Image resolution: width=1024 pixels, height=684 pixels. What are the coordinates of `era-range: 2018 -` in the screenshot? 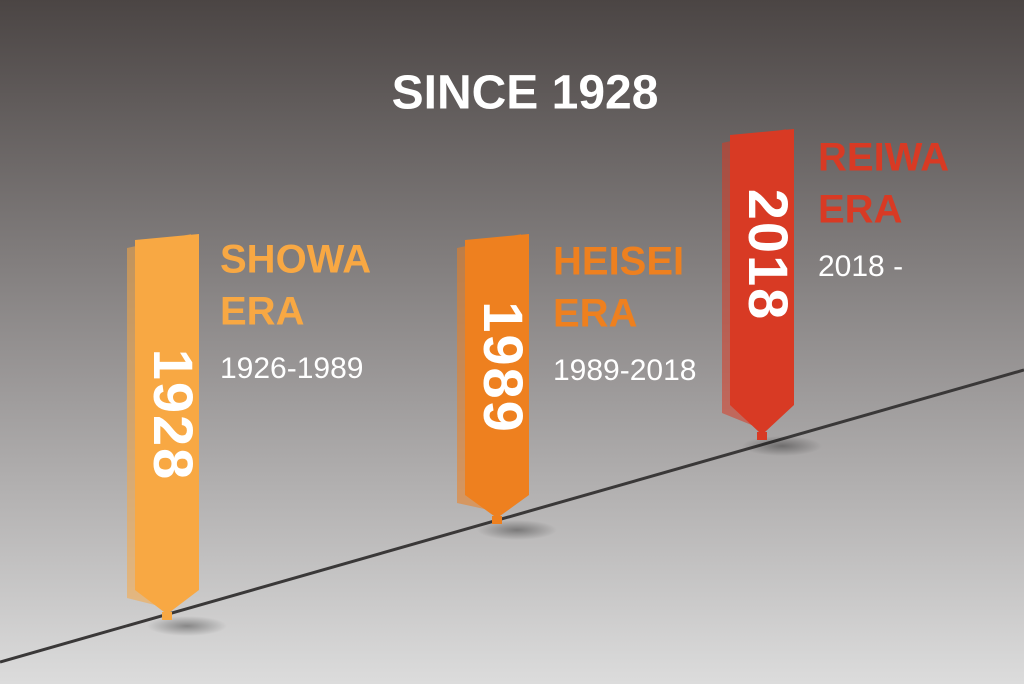 It's located at (860, 266).